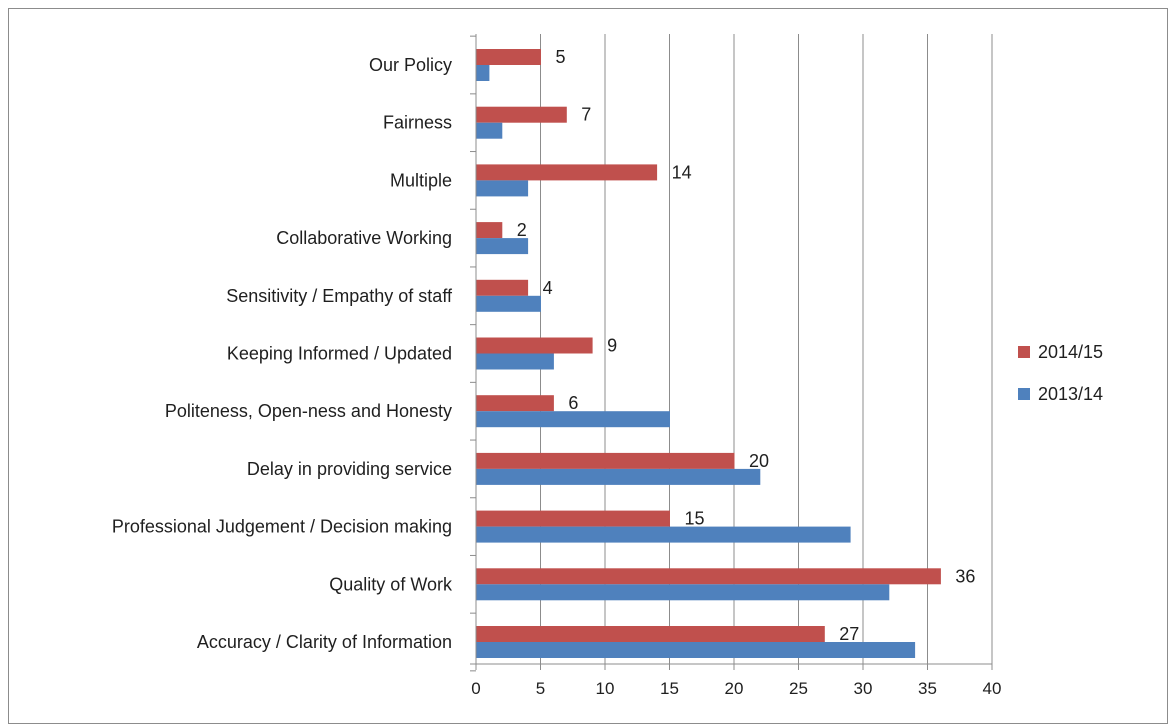  What do you see at coordinates (475, 688) in the screenshot?
I see `x-tick-label: 0` at bounding box center [475, 688].